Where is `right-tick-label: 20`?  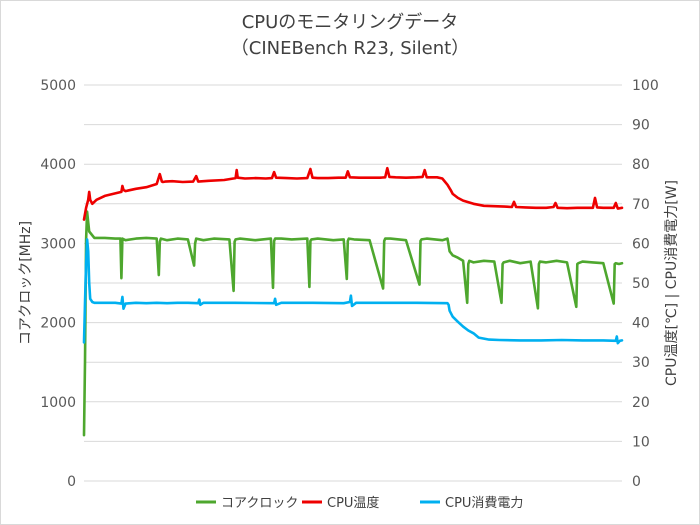
right-tick-label: 20 is located at coordinates (641, 403).